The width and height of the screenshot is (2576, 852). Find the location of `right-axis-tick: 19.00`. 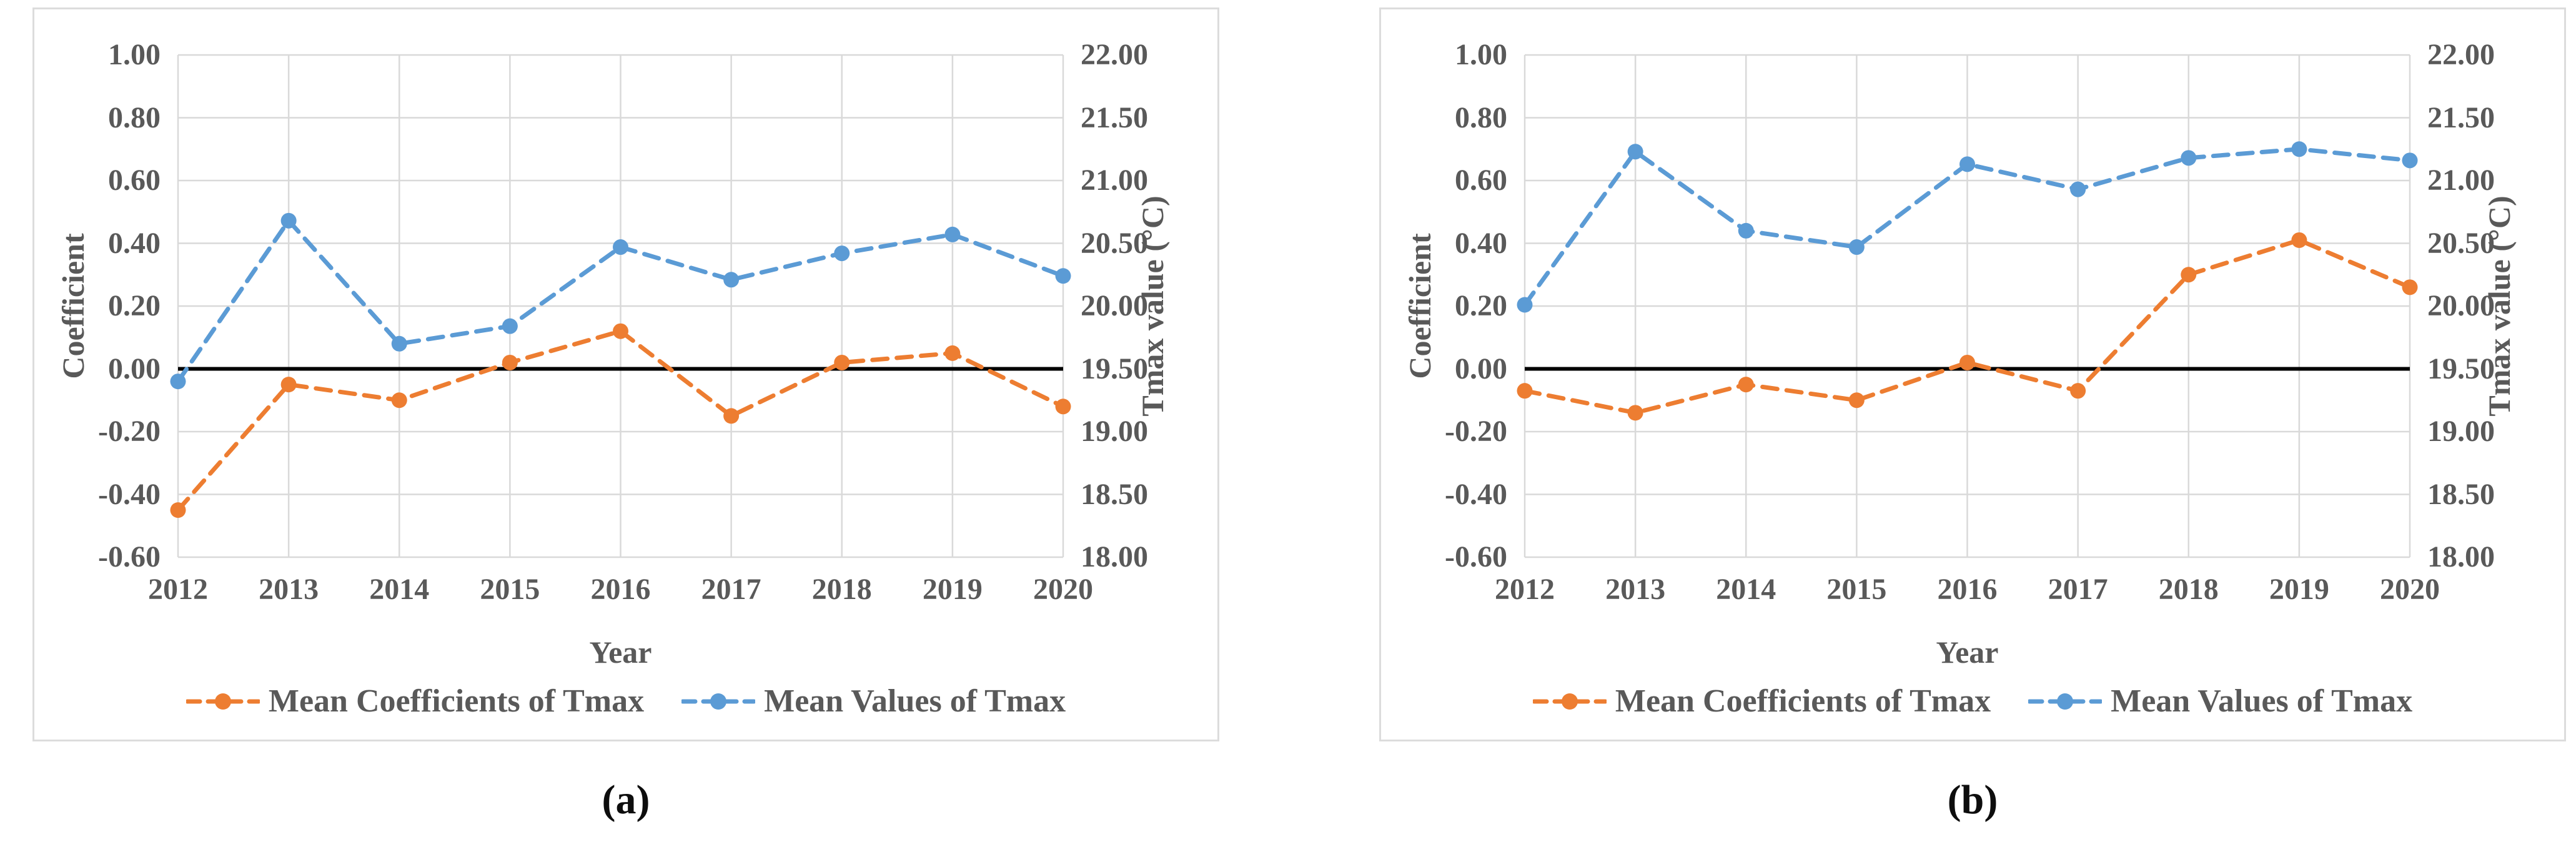

right-axis-tick: 19.00 is located at coordinates (1114, 432).